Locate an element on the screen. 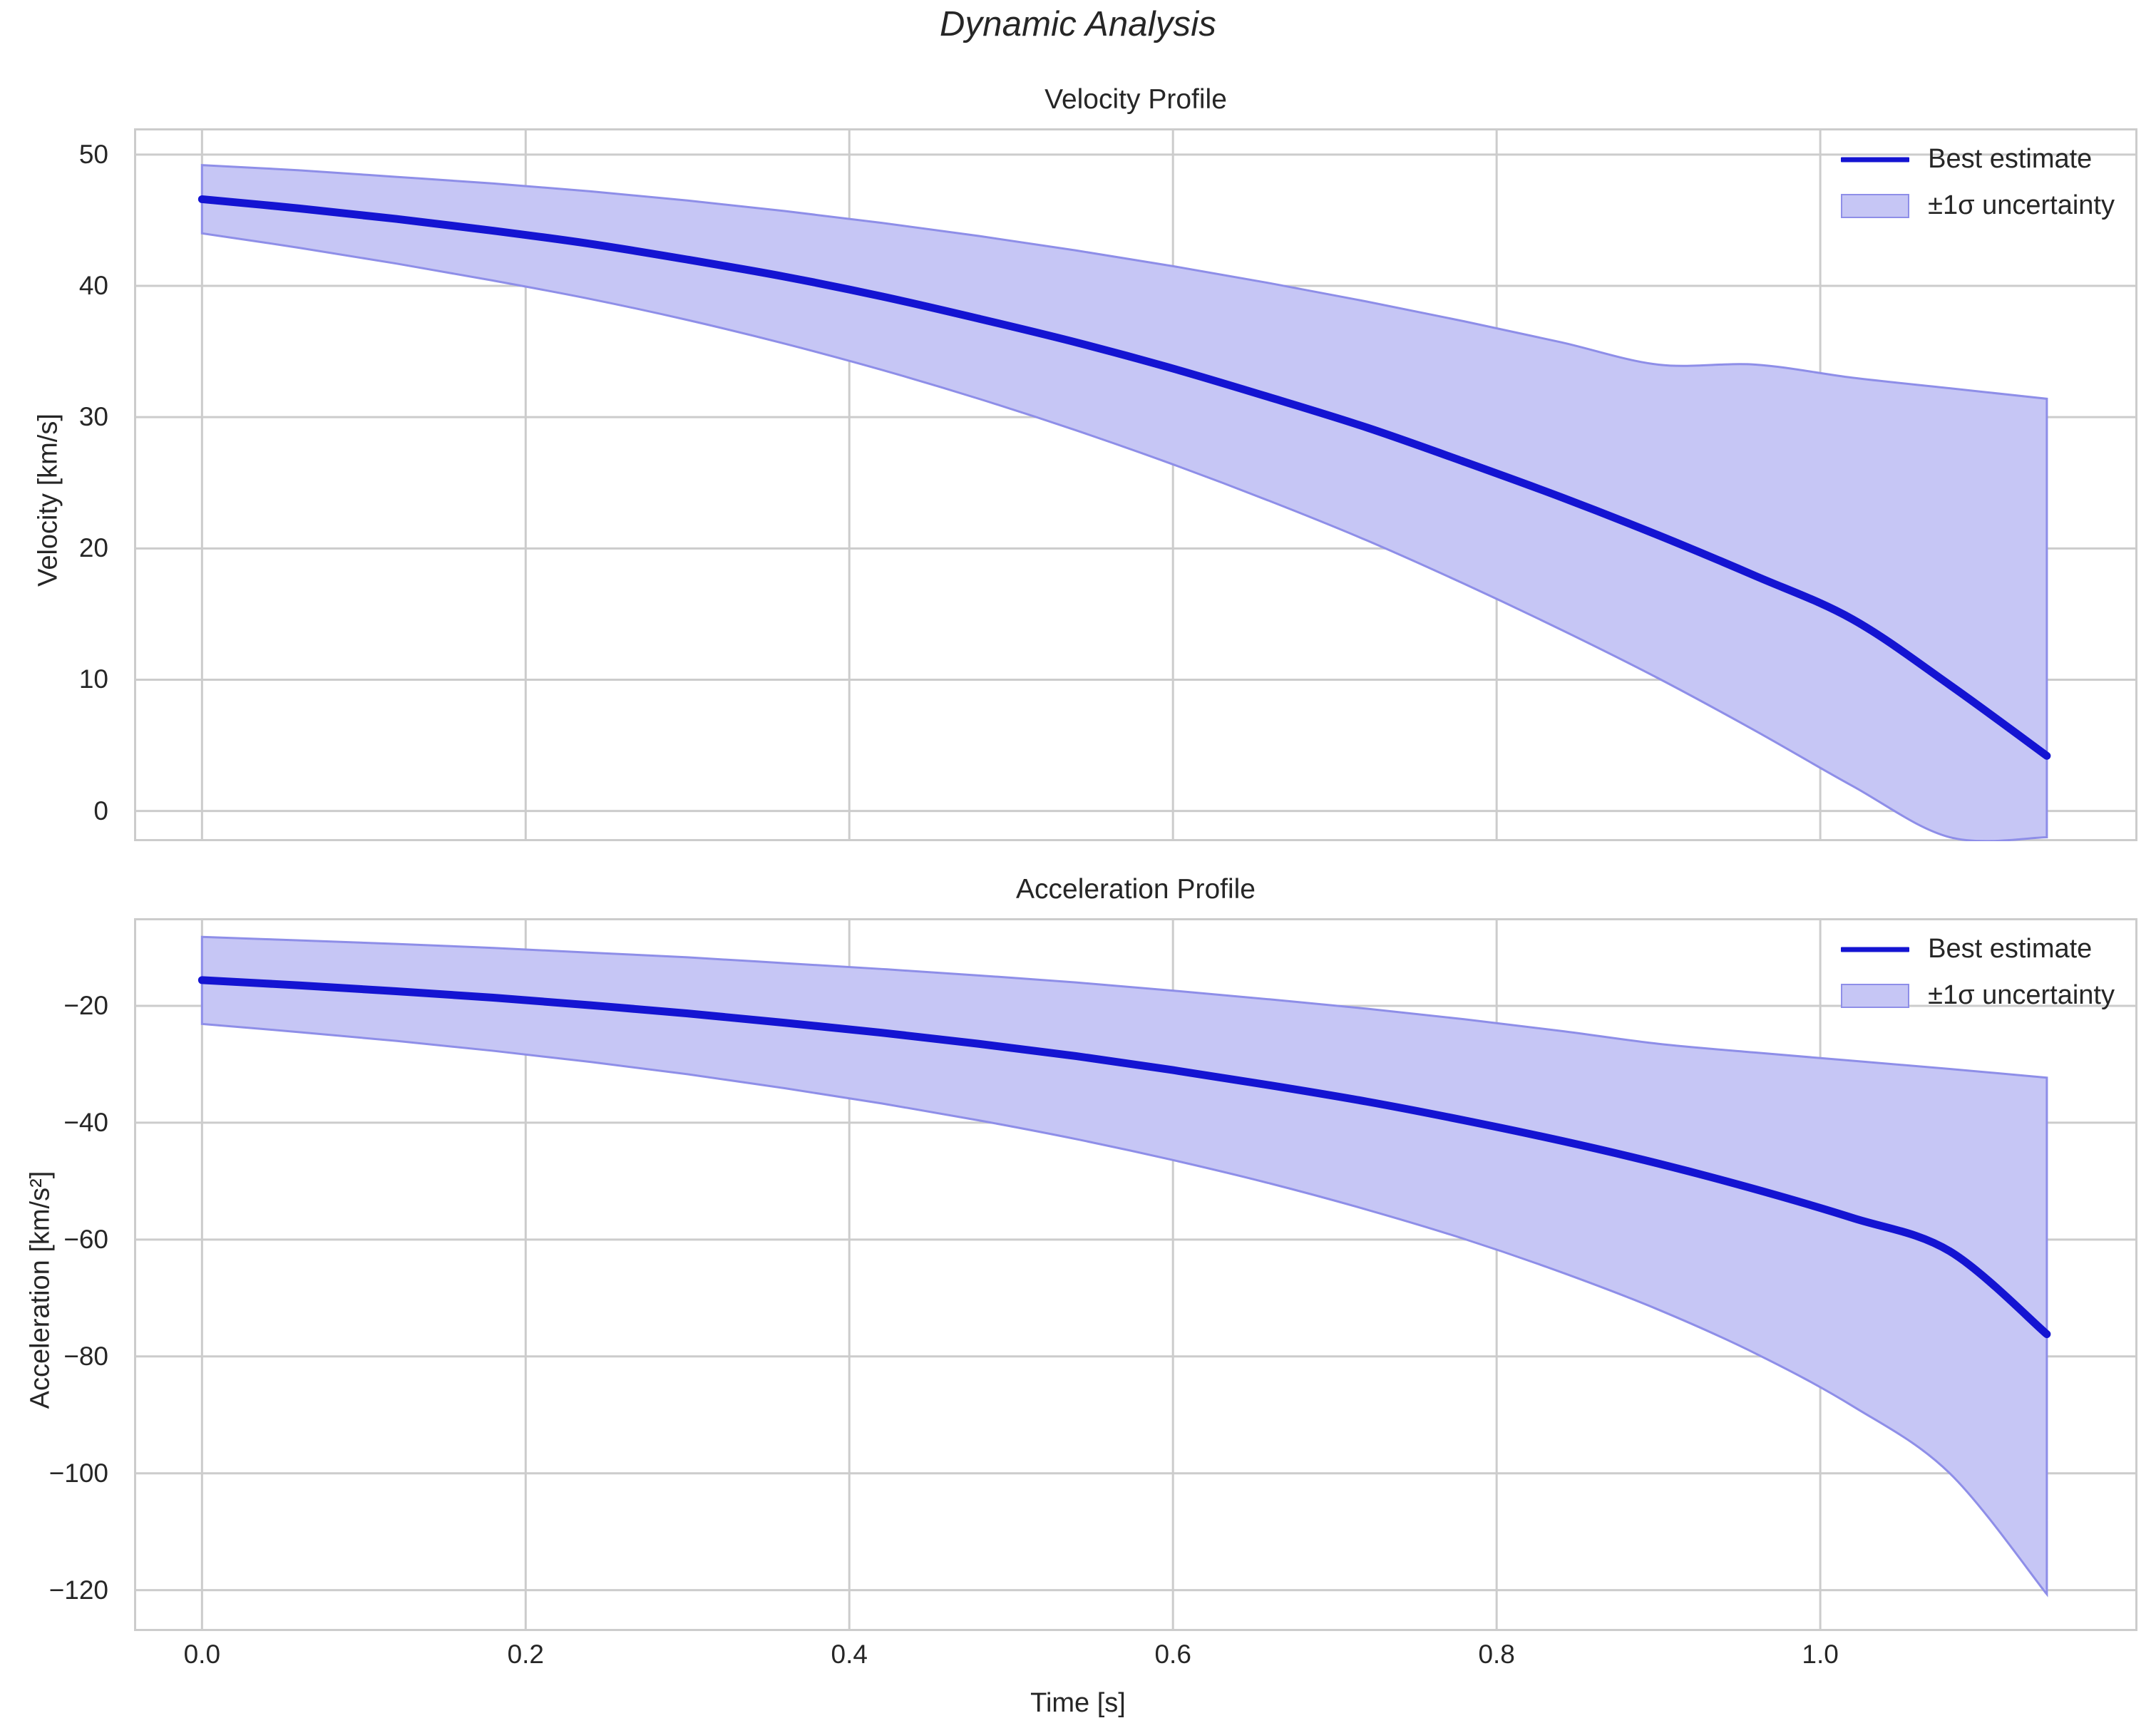 This screenshot has width=2156, height=1728. ytick-label: −60 is located at coordinates (85, 1239).